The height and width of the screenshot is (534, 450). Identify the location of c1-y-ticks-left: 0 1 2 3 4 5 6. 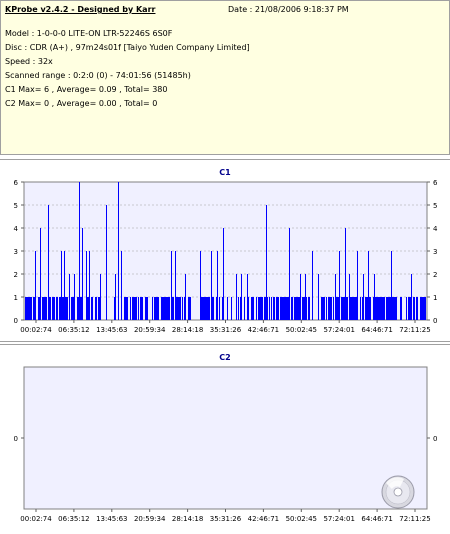
(19, 252).